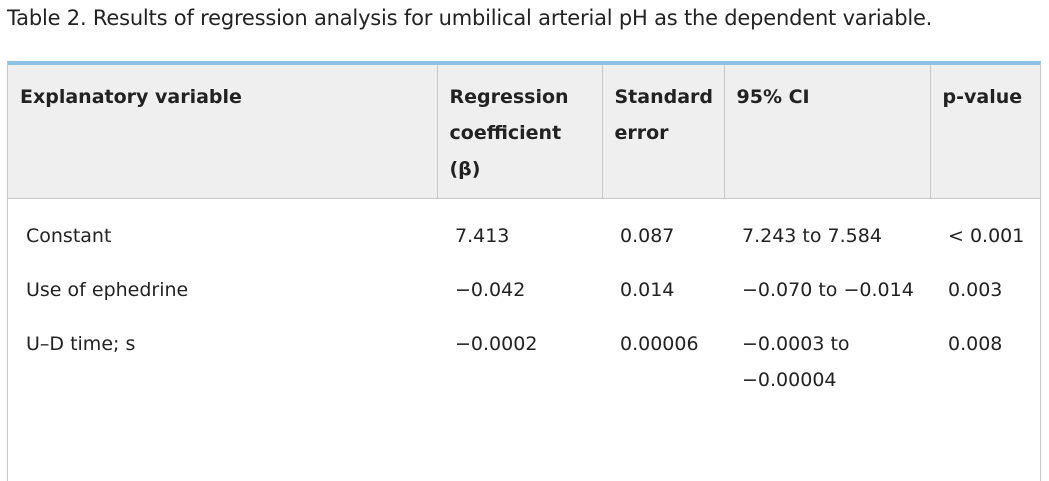  What do you see at coordinates (975, 344) in the screenshot?
I see `cell-p-value: 0.008` at bounding box center [975, 344].